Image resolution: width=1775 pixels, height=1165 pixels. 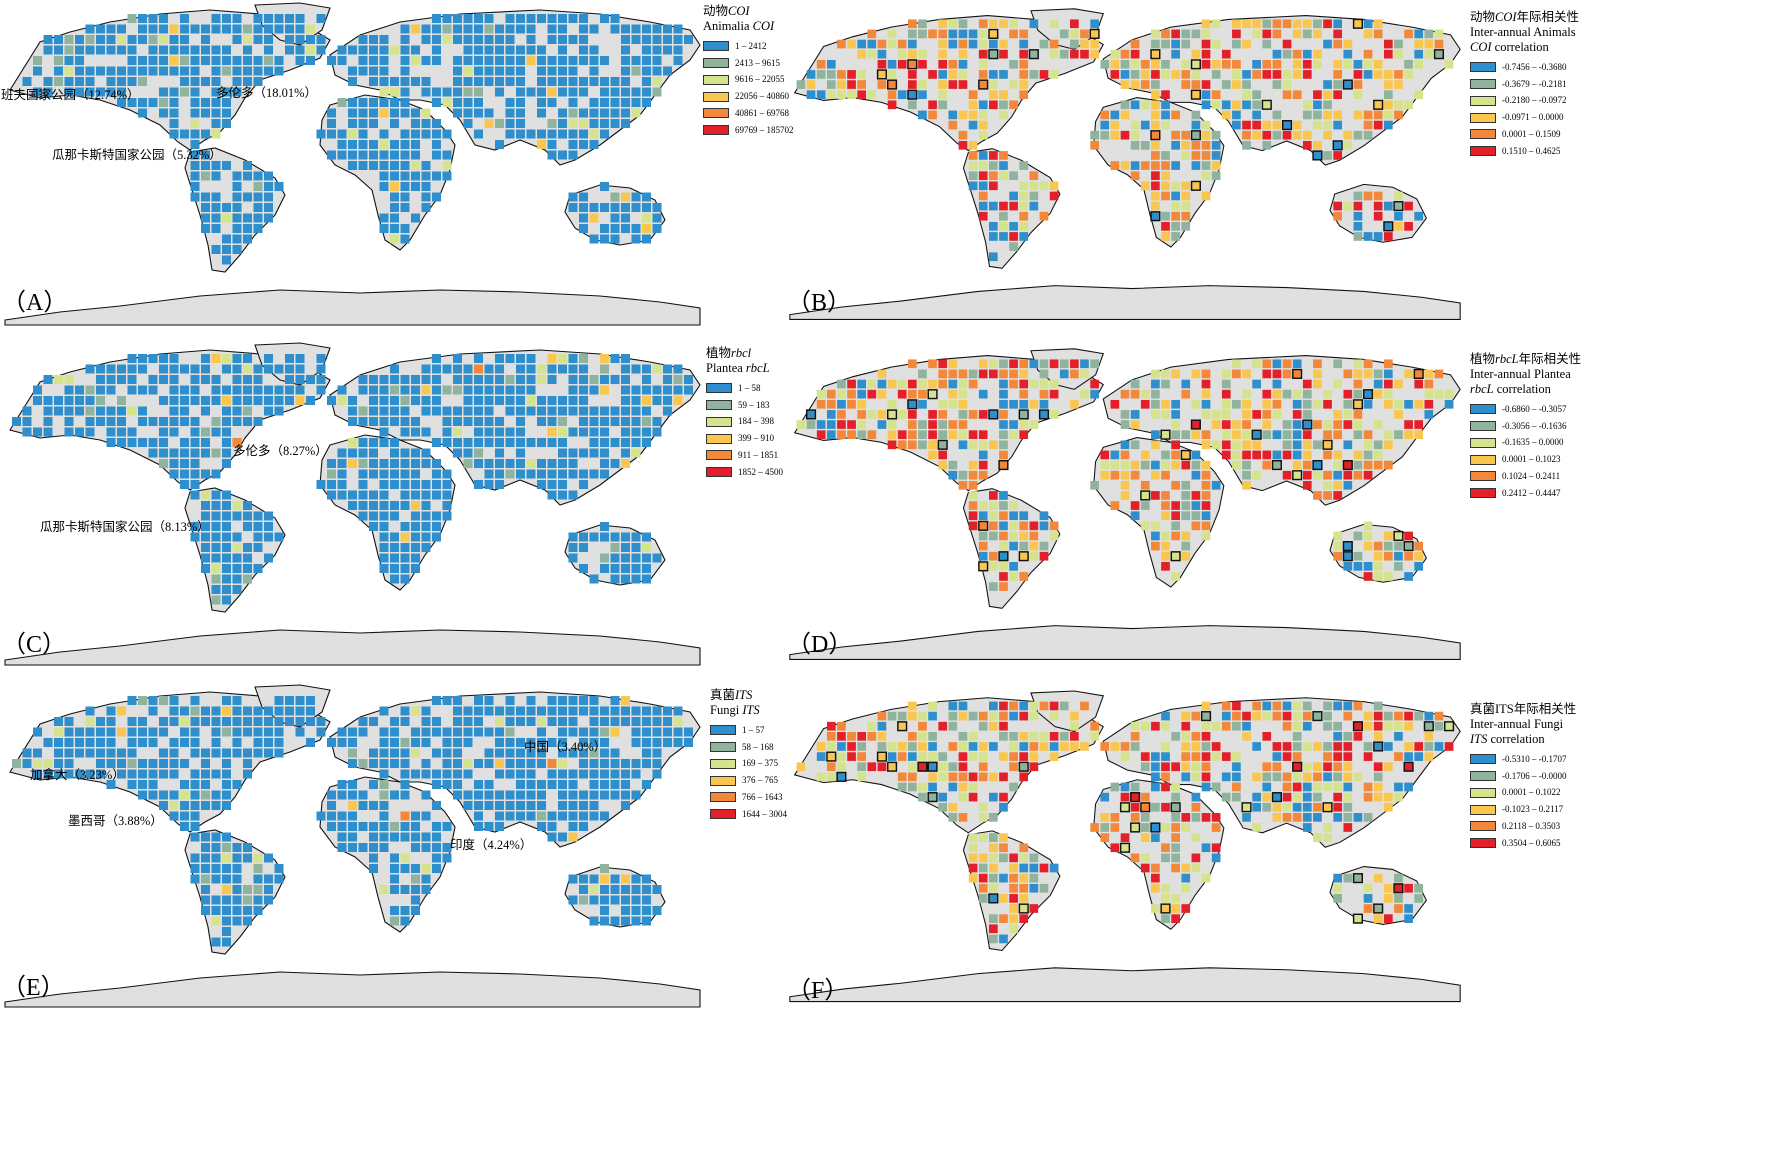 I want to click on legend-swatch, so click(x=719, y=455).